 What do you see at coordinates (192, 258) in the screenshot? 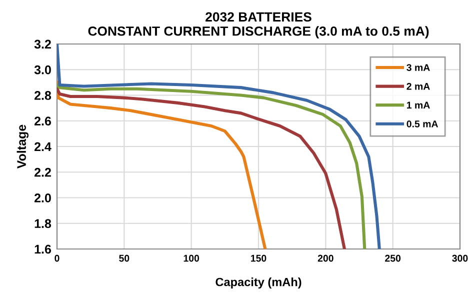
I see `x-tick-label: 100` at bounding box center [192, 258].